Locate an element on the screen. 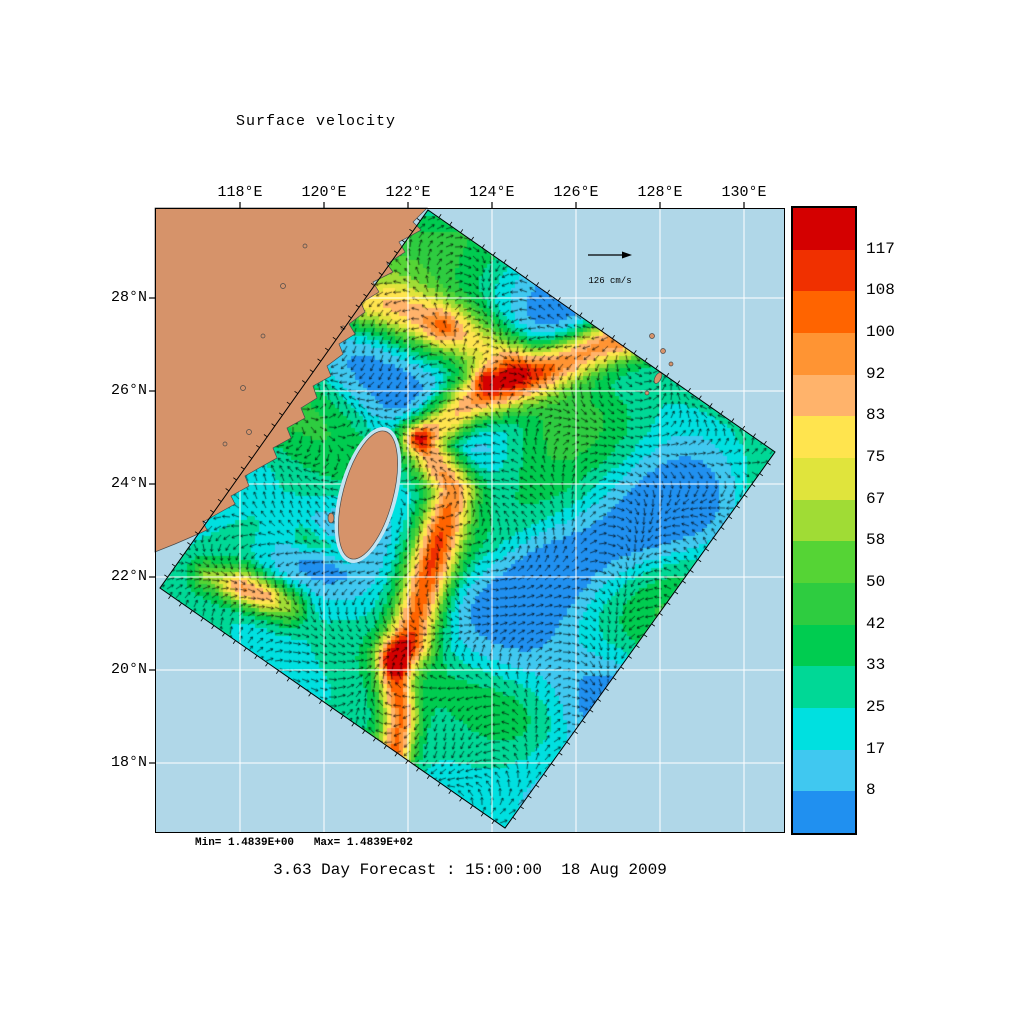  colorbar-tick-label: 25 is located at coordinates (876, 707).